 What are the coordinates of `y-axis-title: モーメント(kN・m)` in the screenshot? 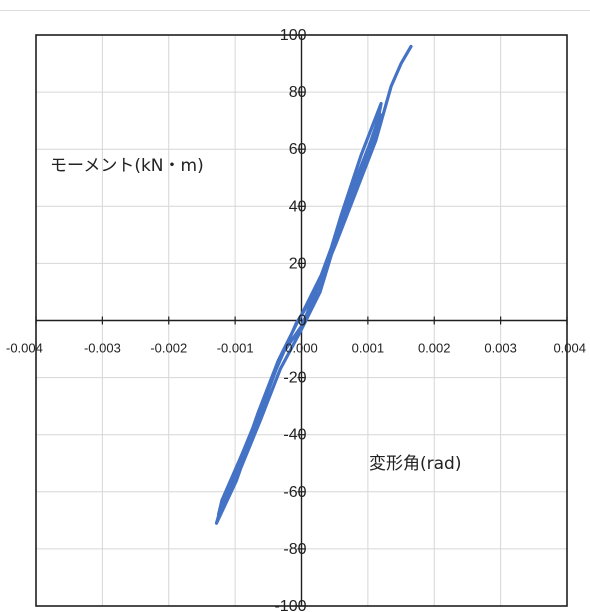 It's located at (127, 166).